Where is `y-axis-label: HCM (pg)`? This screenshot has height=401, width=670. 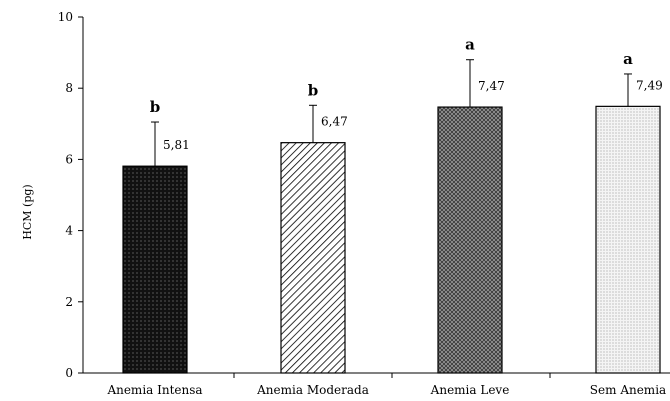 y-axis-label: HCM (pg) is located at coordinates (27, 211).